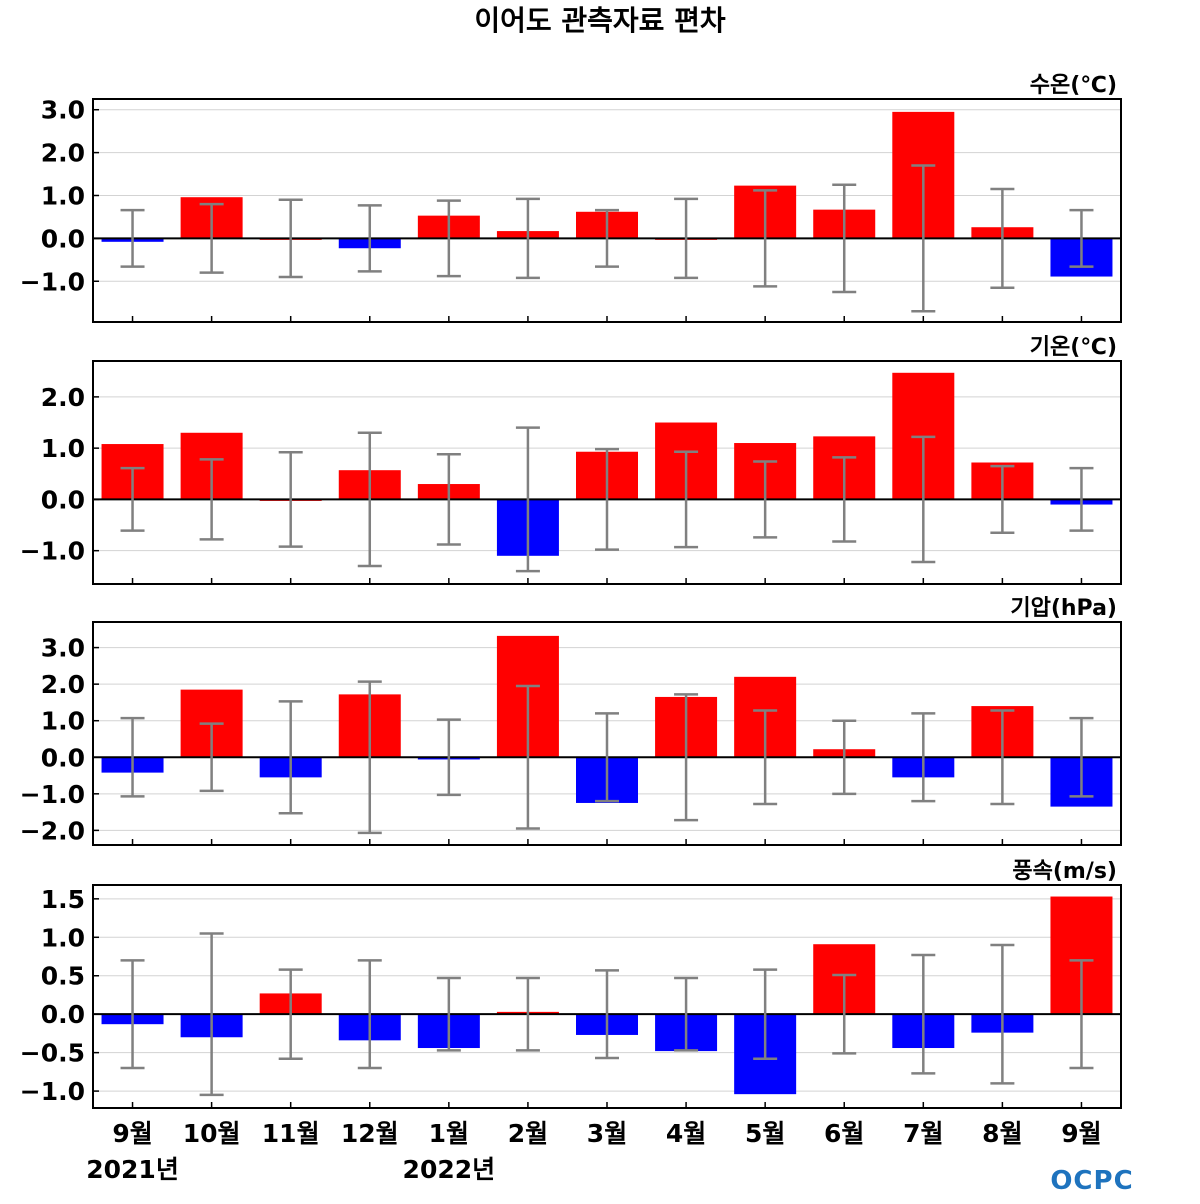 This screenshot has width=1200, height=1204. What do you see at coordinates (63, 976) in the screenshot?
I see `y-tick-label: 0.5` at bounding box center [63, 976].